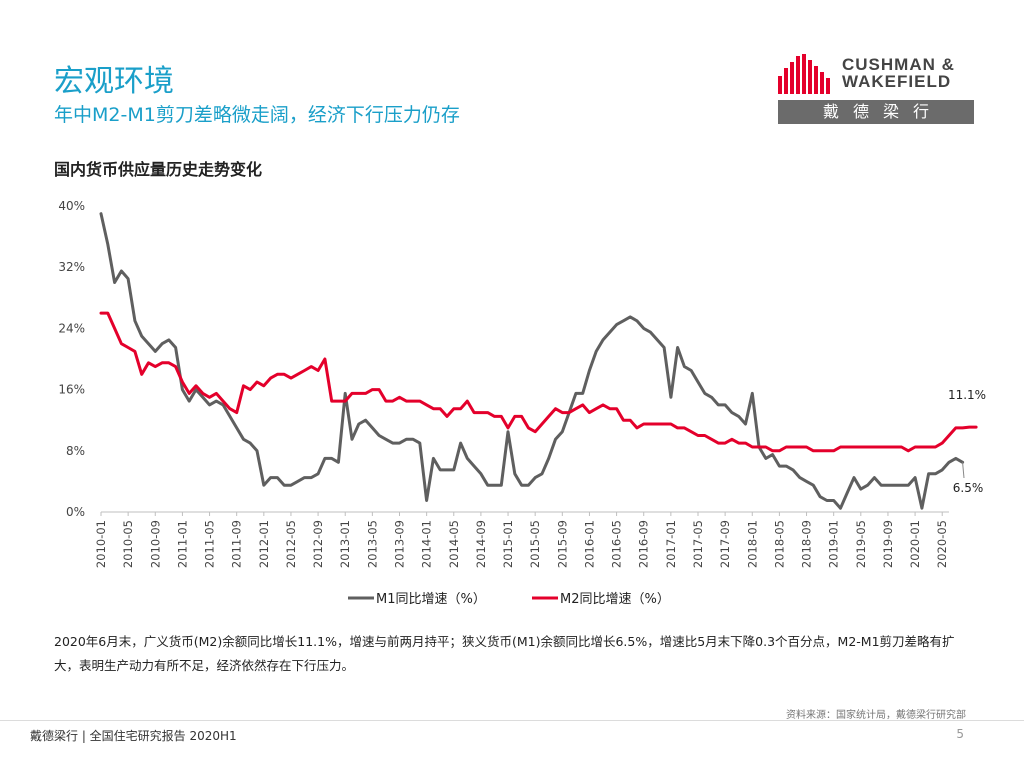  Describe the element at coordinates (779, 544) in the screenshot. I see `x-tick-label: 2018-05` at that location.